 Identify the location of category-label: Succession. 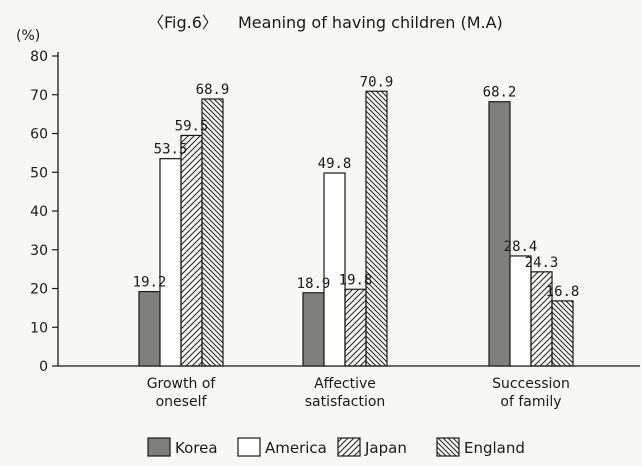
(531, 384).